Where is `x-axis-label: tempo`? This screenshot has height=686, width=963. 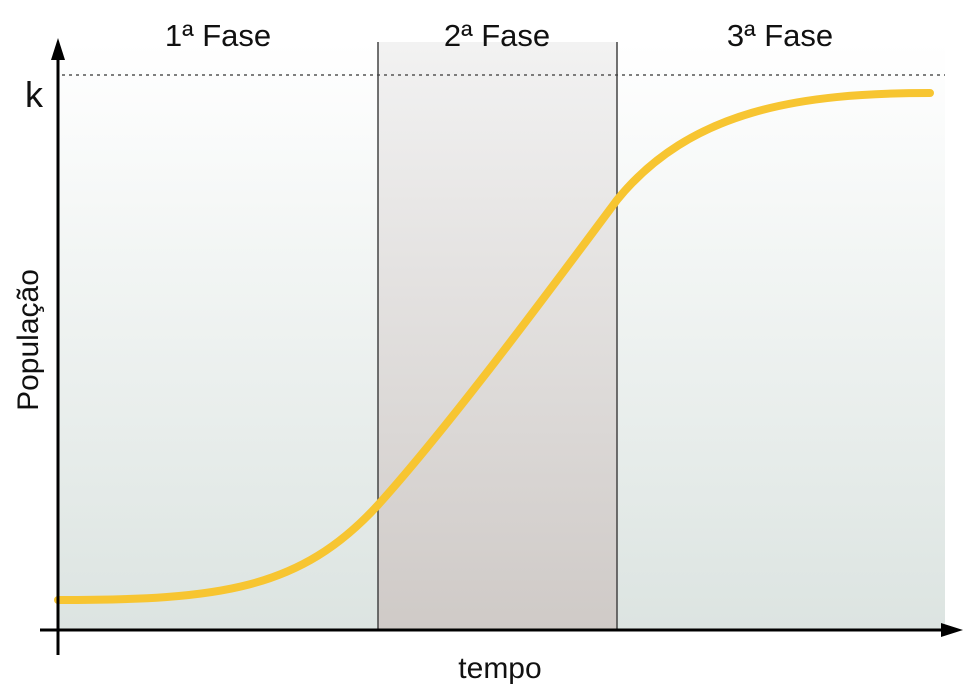
x-axis-label: tempo is located at coordinates (499, 668).